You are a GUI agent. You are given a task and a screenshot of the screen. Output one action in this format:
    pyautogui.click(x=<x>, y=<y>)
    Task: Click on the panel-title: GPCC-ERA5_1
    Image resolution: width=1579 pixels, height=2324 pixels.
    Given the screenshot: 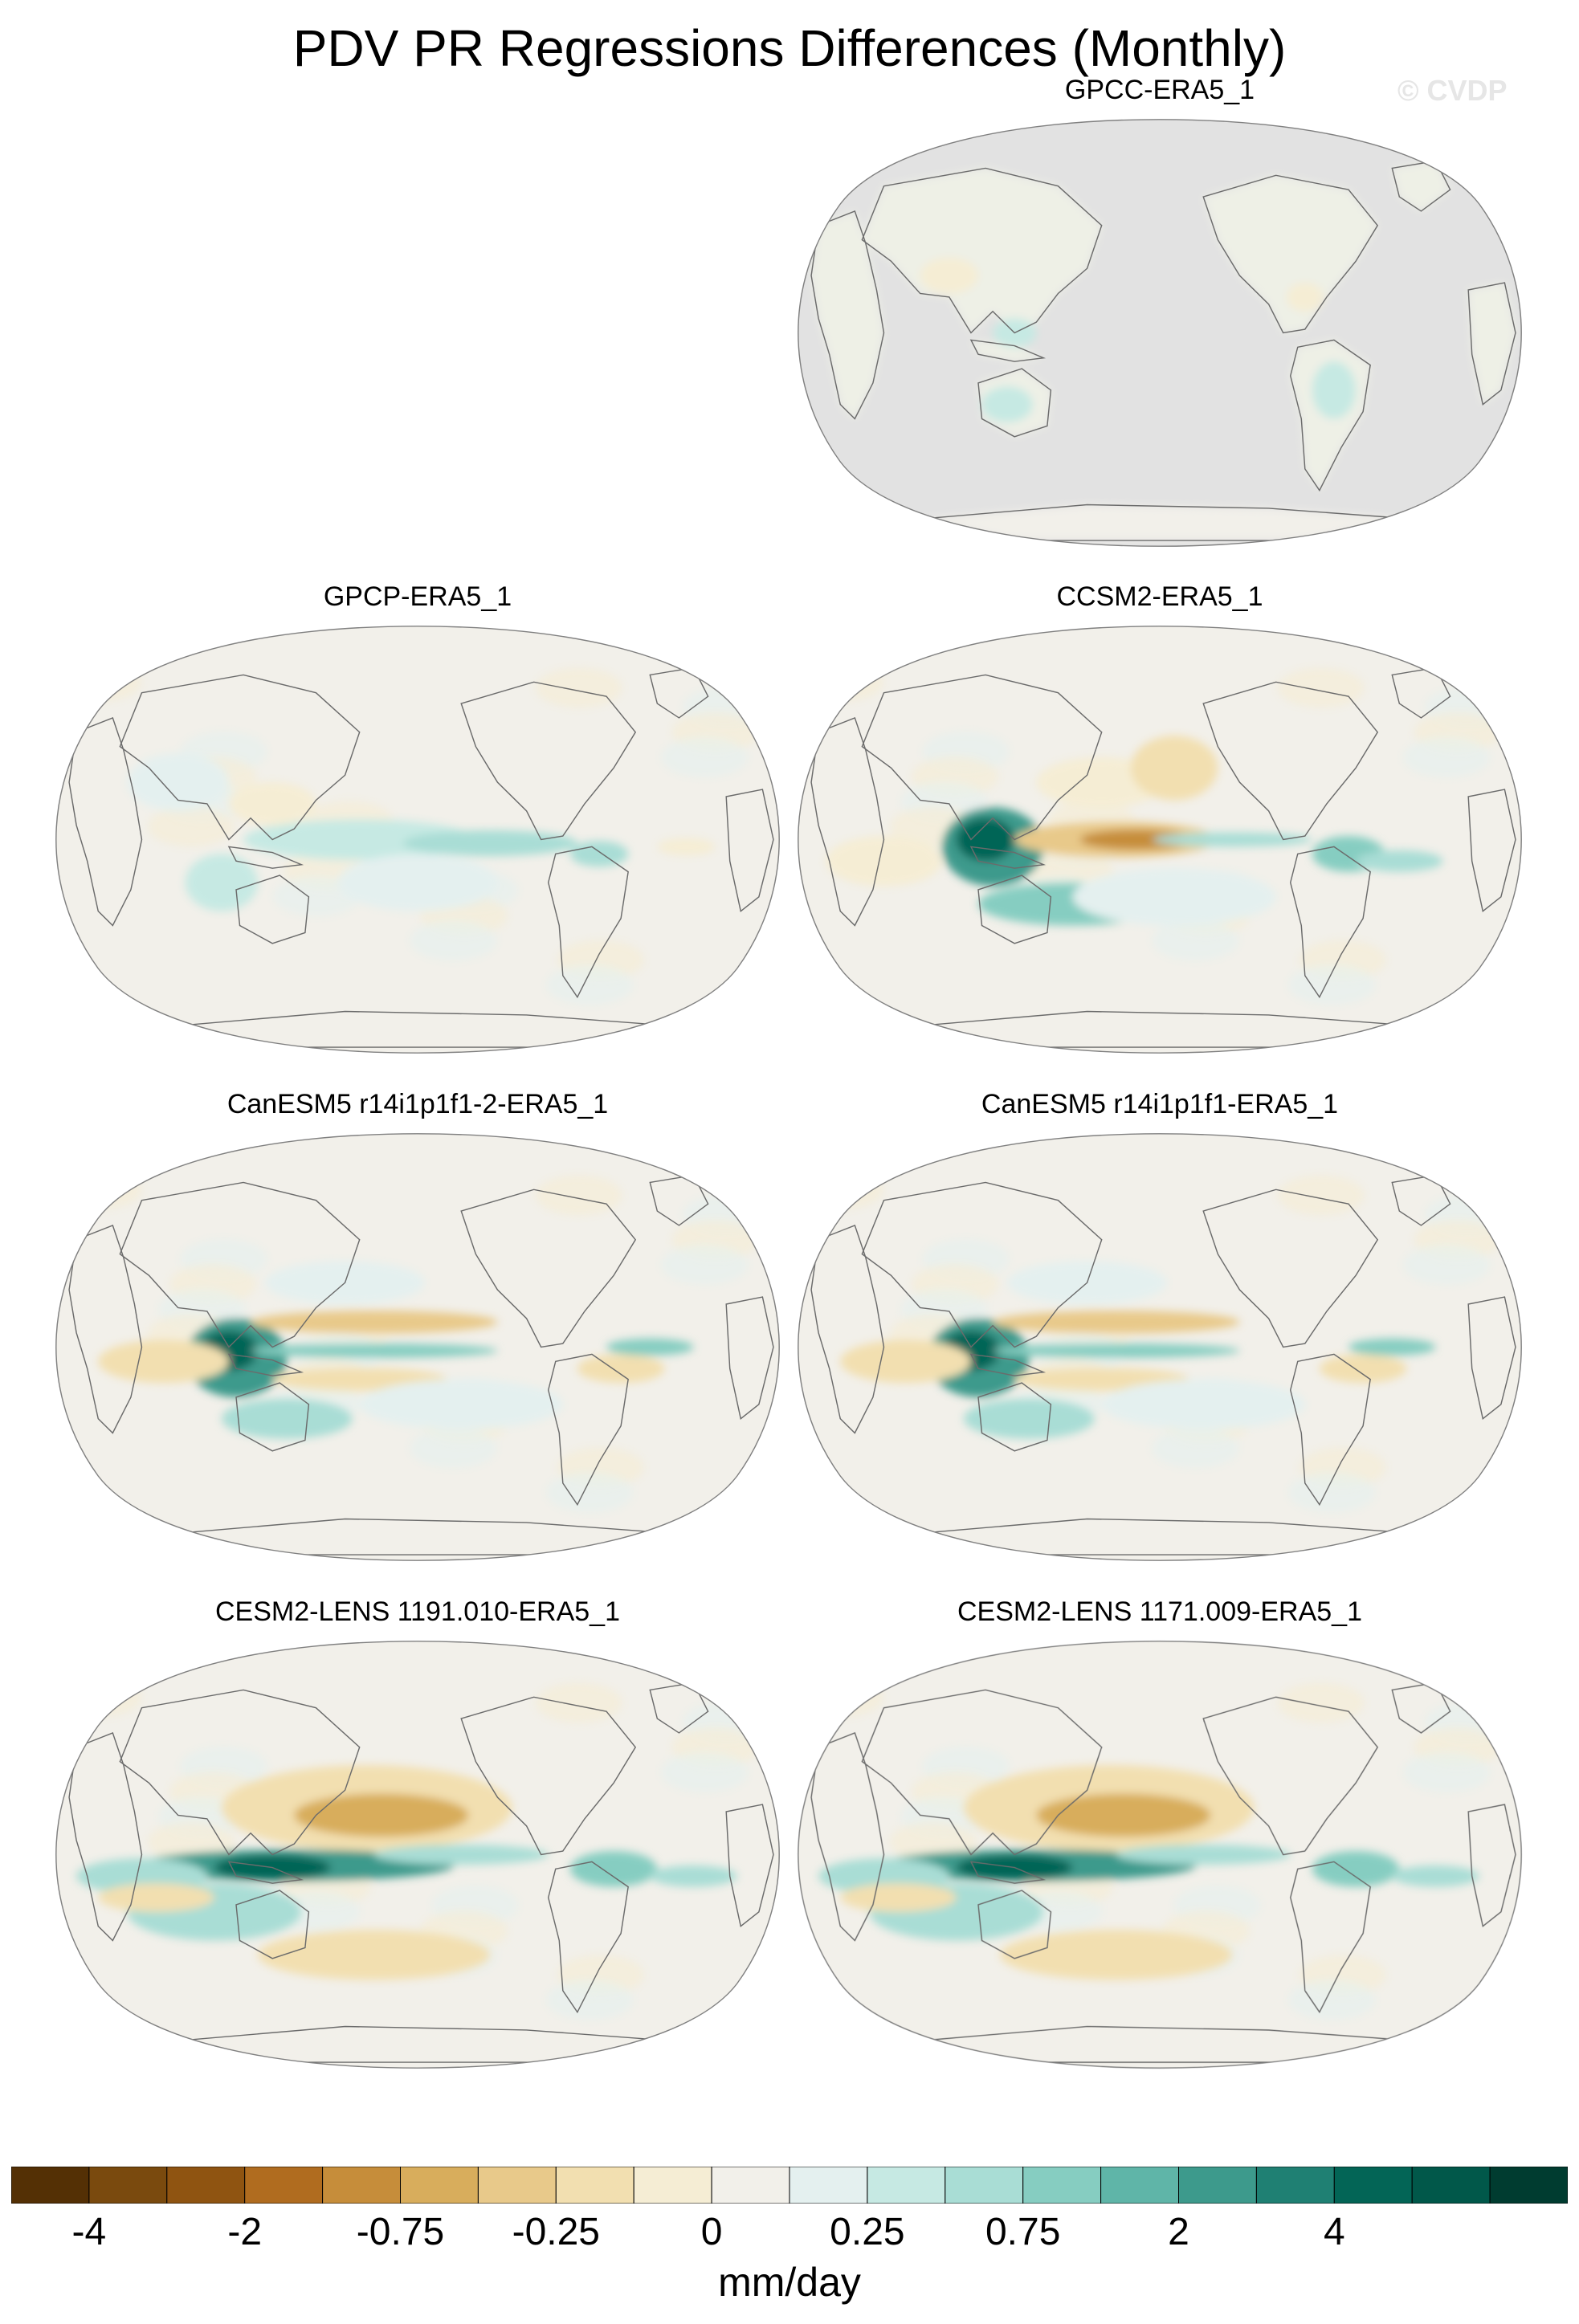 What is the action you would take?
    pyautogui.click(x=1159, y=90)
    